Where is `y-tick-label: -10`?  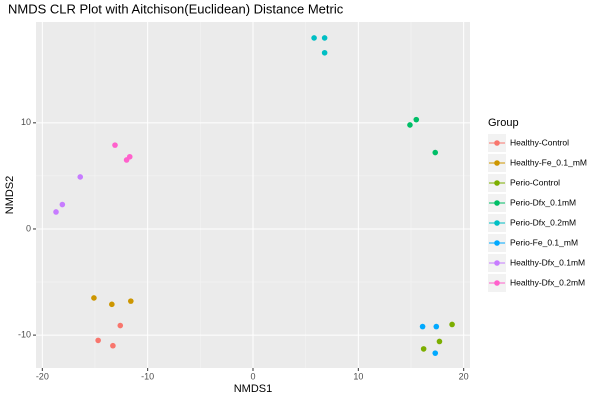 y-tick-label: -10 is located at coordinates (24, 334).